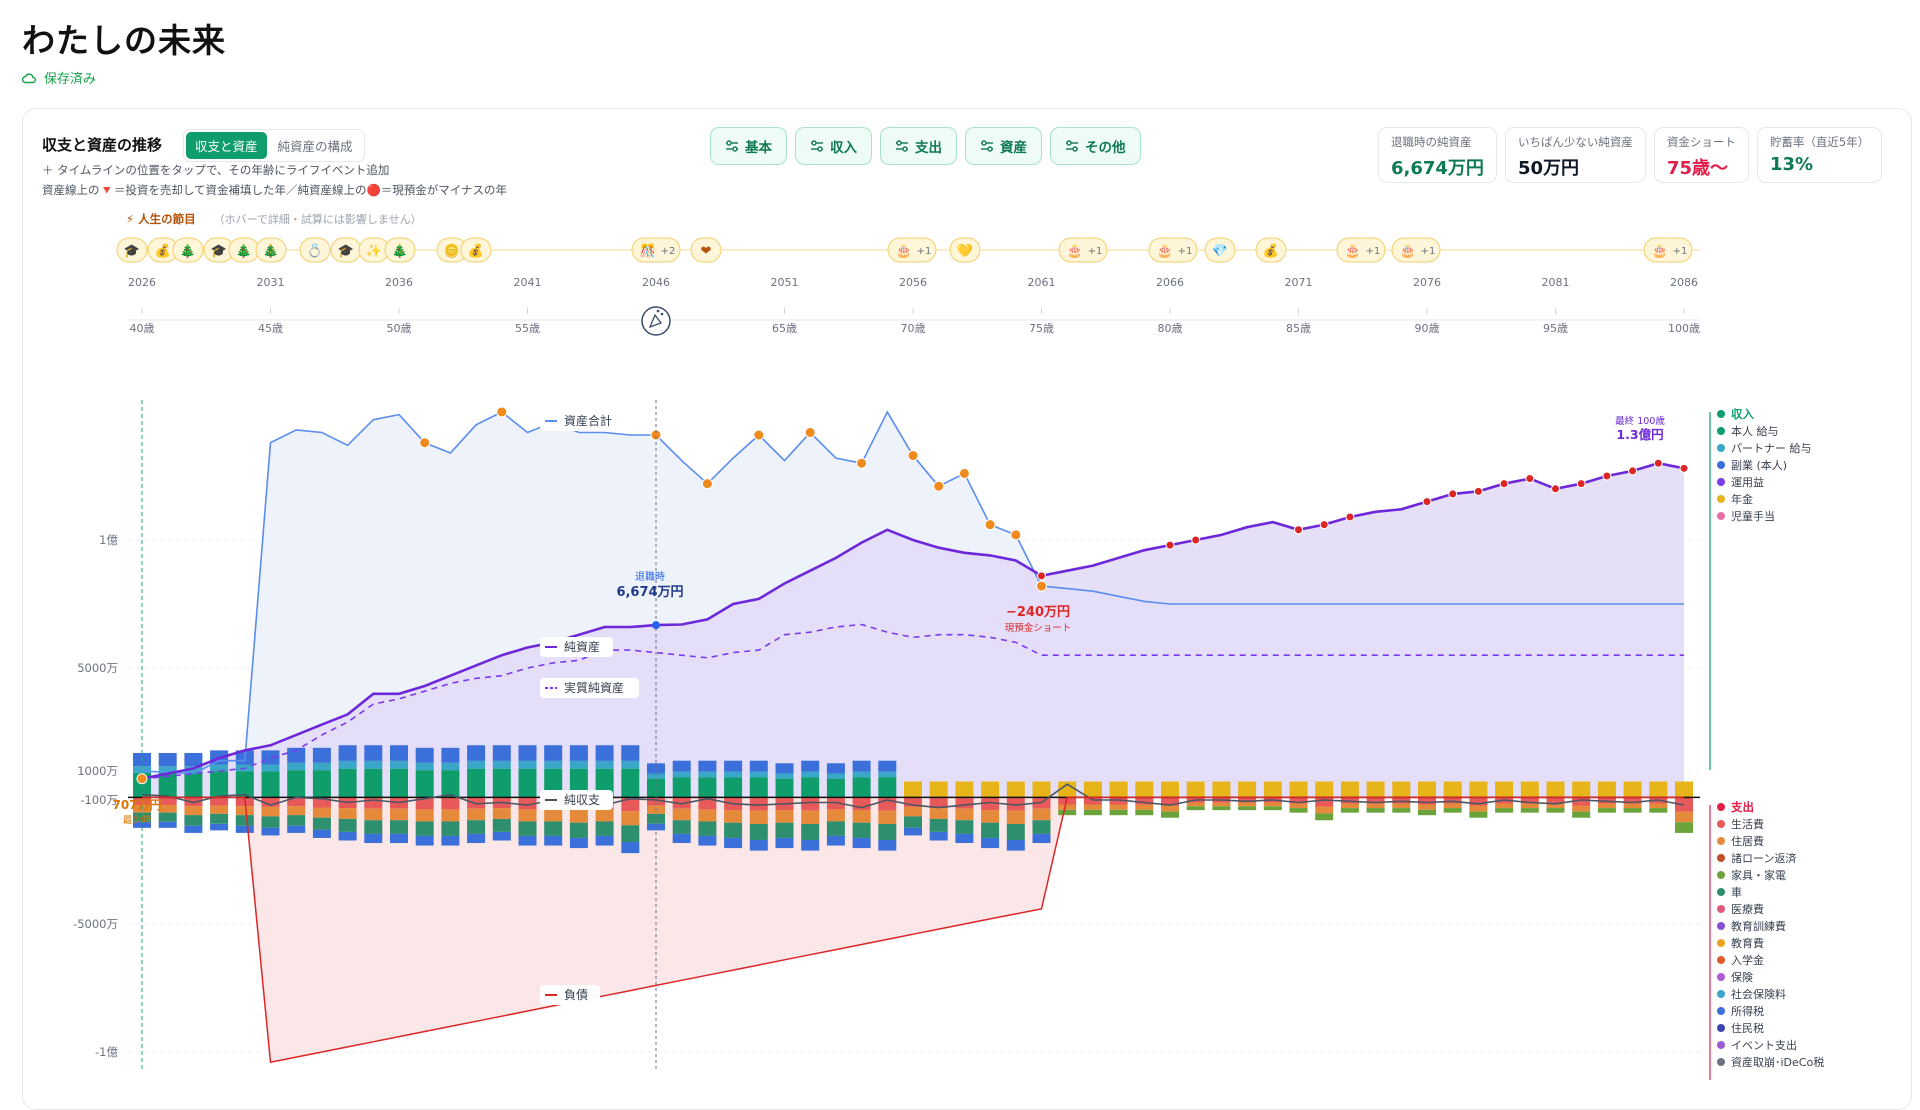 The width and height of the screenshot is (1920, 1110). What do you see at coordinates (1299, 282) in the screenshot?
I see `timeline-year-label: 2071` at bounding box center [1299, 282].